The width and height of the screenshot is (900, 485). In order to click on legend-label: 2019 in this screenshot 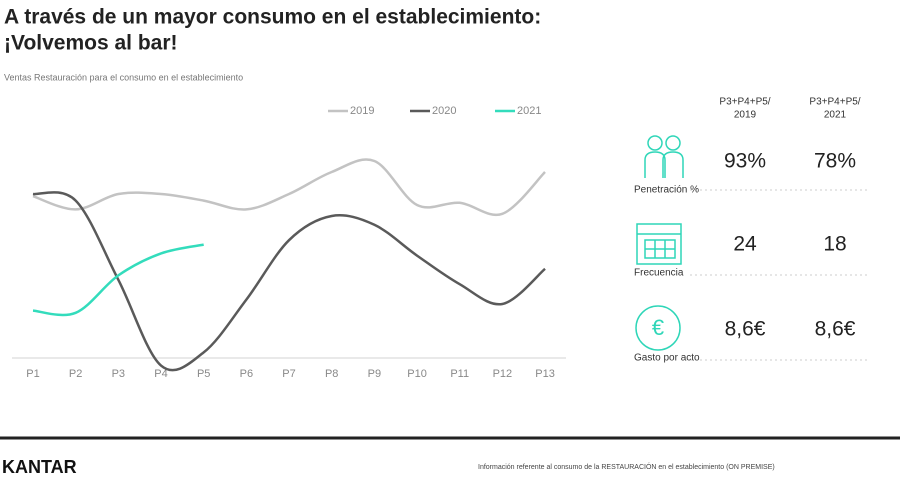, I will do `click(362, 111)`.